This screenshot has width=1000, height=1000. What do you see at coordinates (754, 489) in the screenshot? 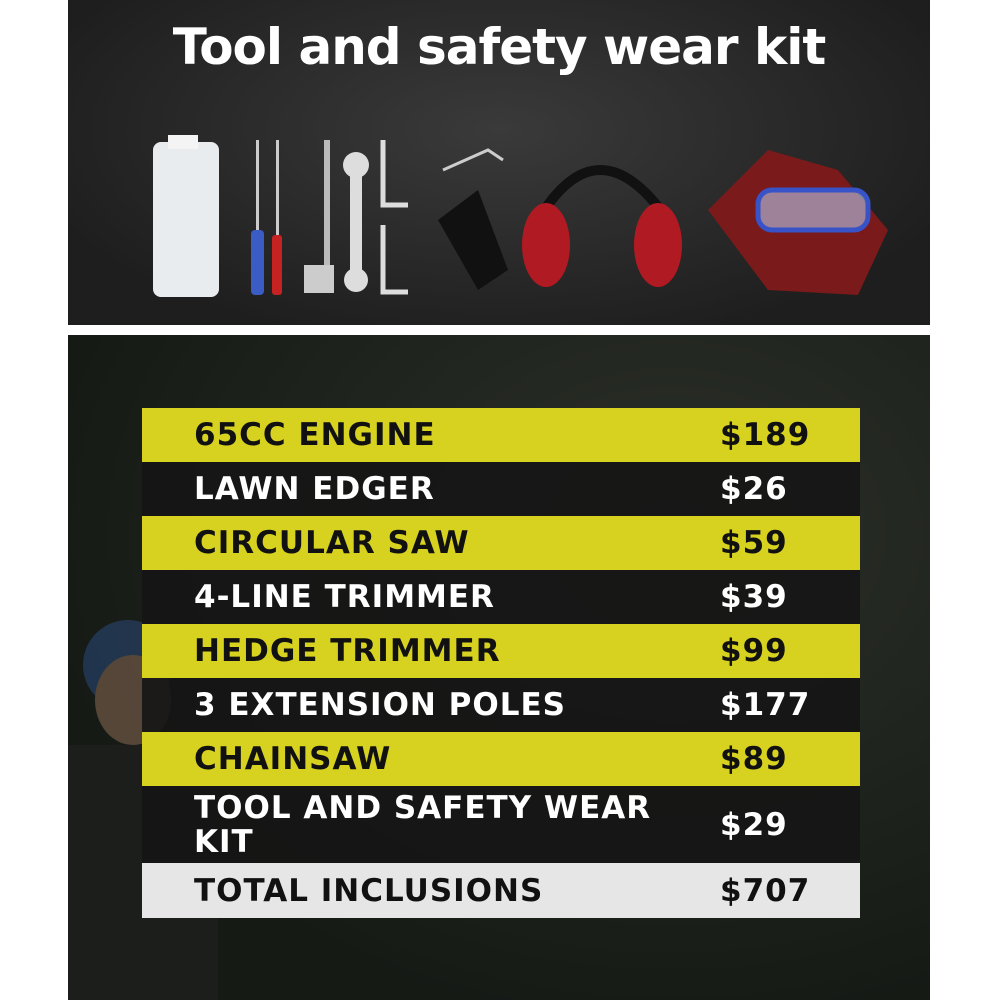
I see `item-price: $26` at bounding box center [754, 489].